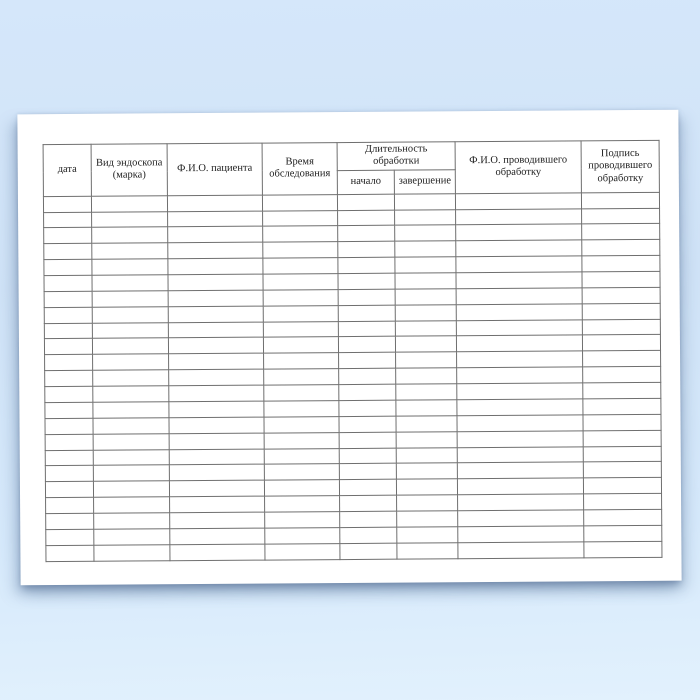 This screenshot has height=700, width=700. I want to click on col-header-processing-duration: Длительность обработки, so click(396, 156).